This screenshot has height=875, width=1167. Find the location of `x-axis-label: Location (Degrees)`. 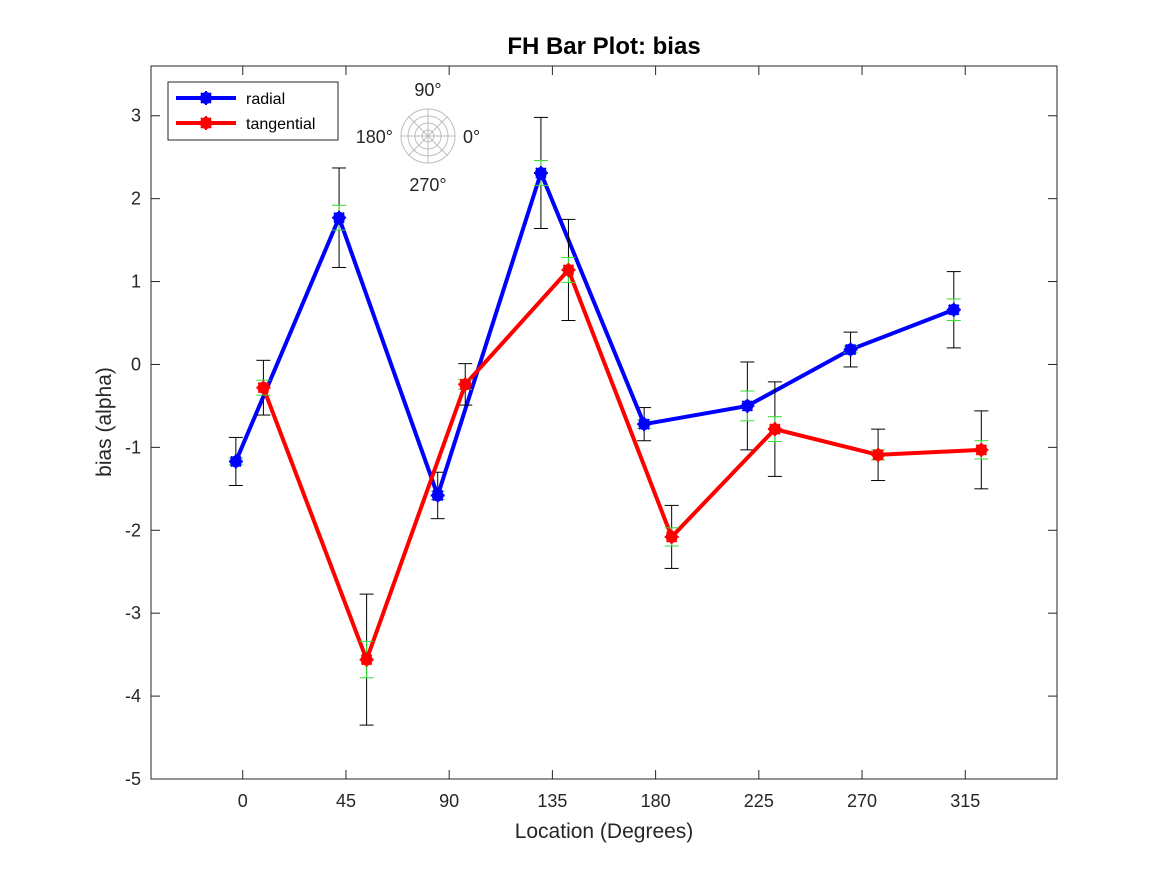

x-axis-label: Location (Degrees) is located at coordinates (604, 831).